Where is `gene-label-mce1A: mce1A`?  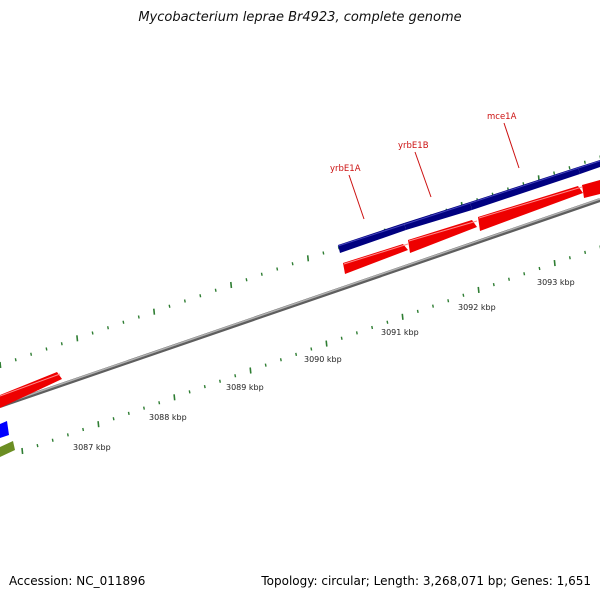
gene-label-mce1A: mce1A is located at coordinates (502, 117).